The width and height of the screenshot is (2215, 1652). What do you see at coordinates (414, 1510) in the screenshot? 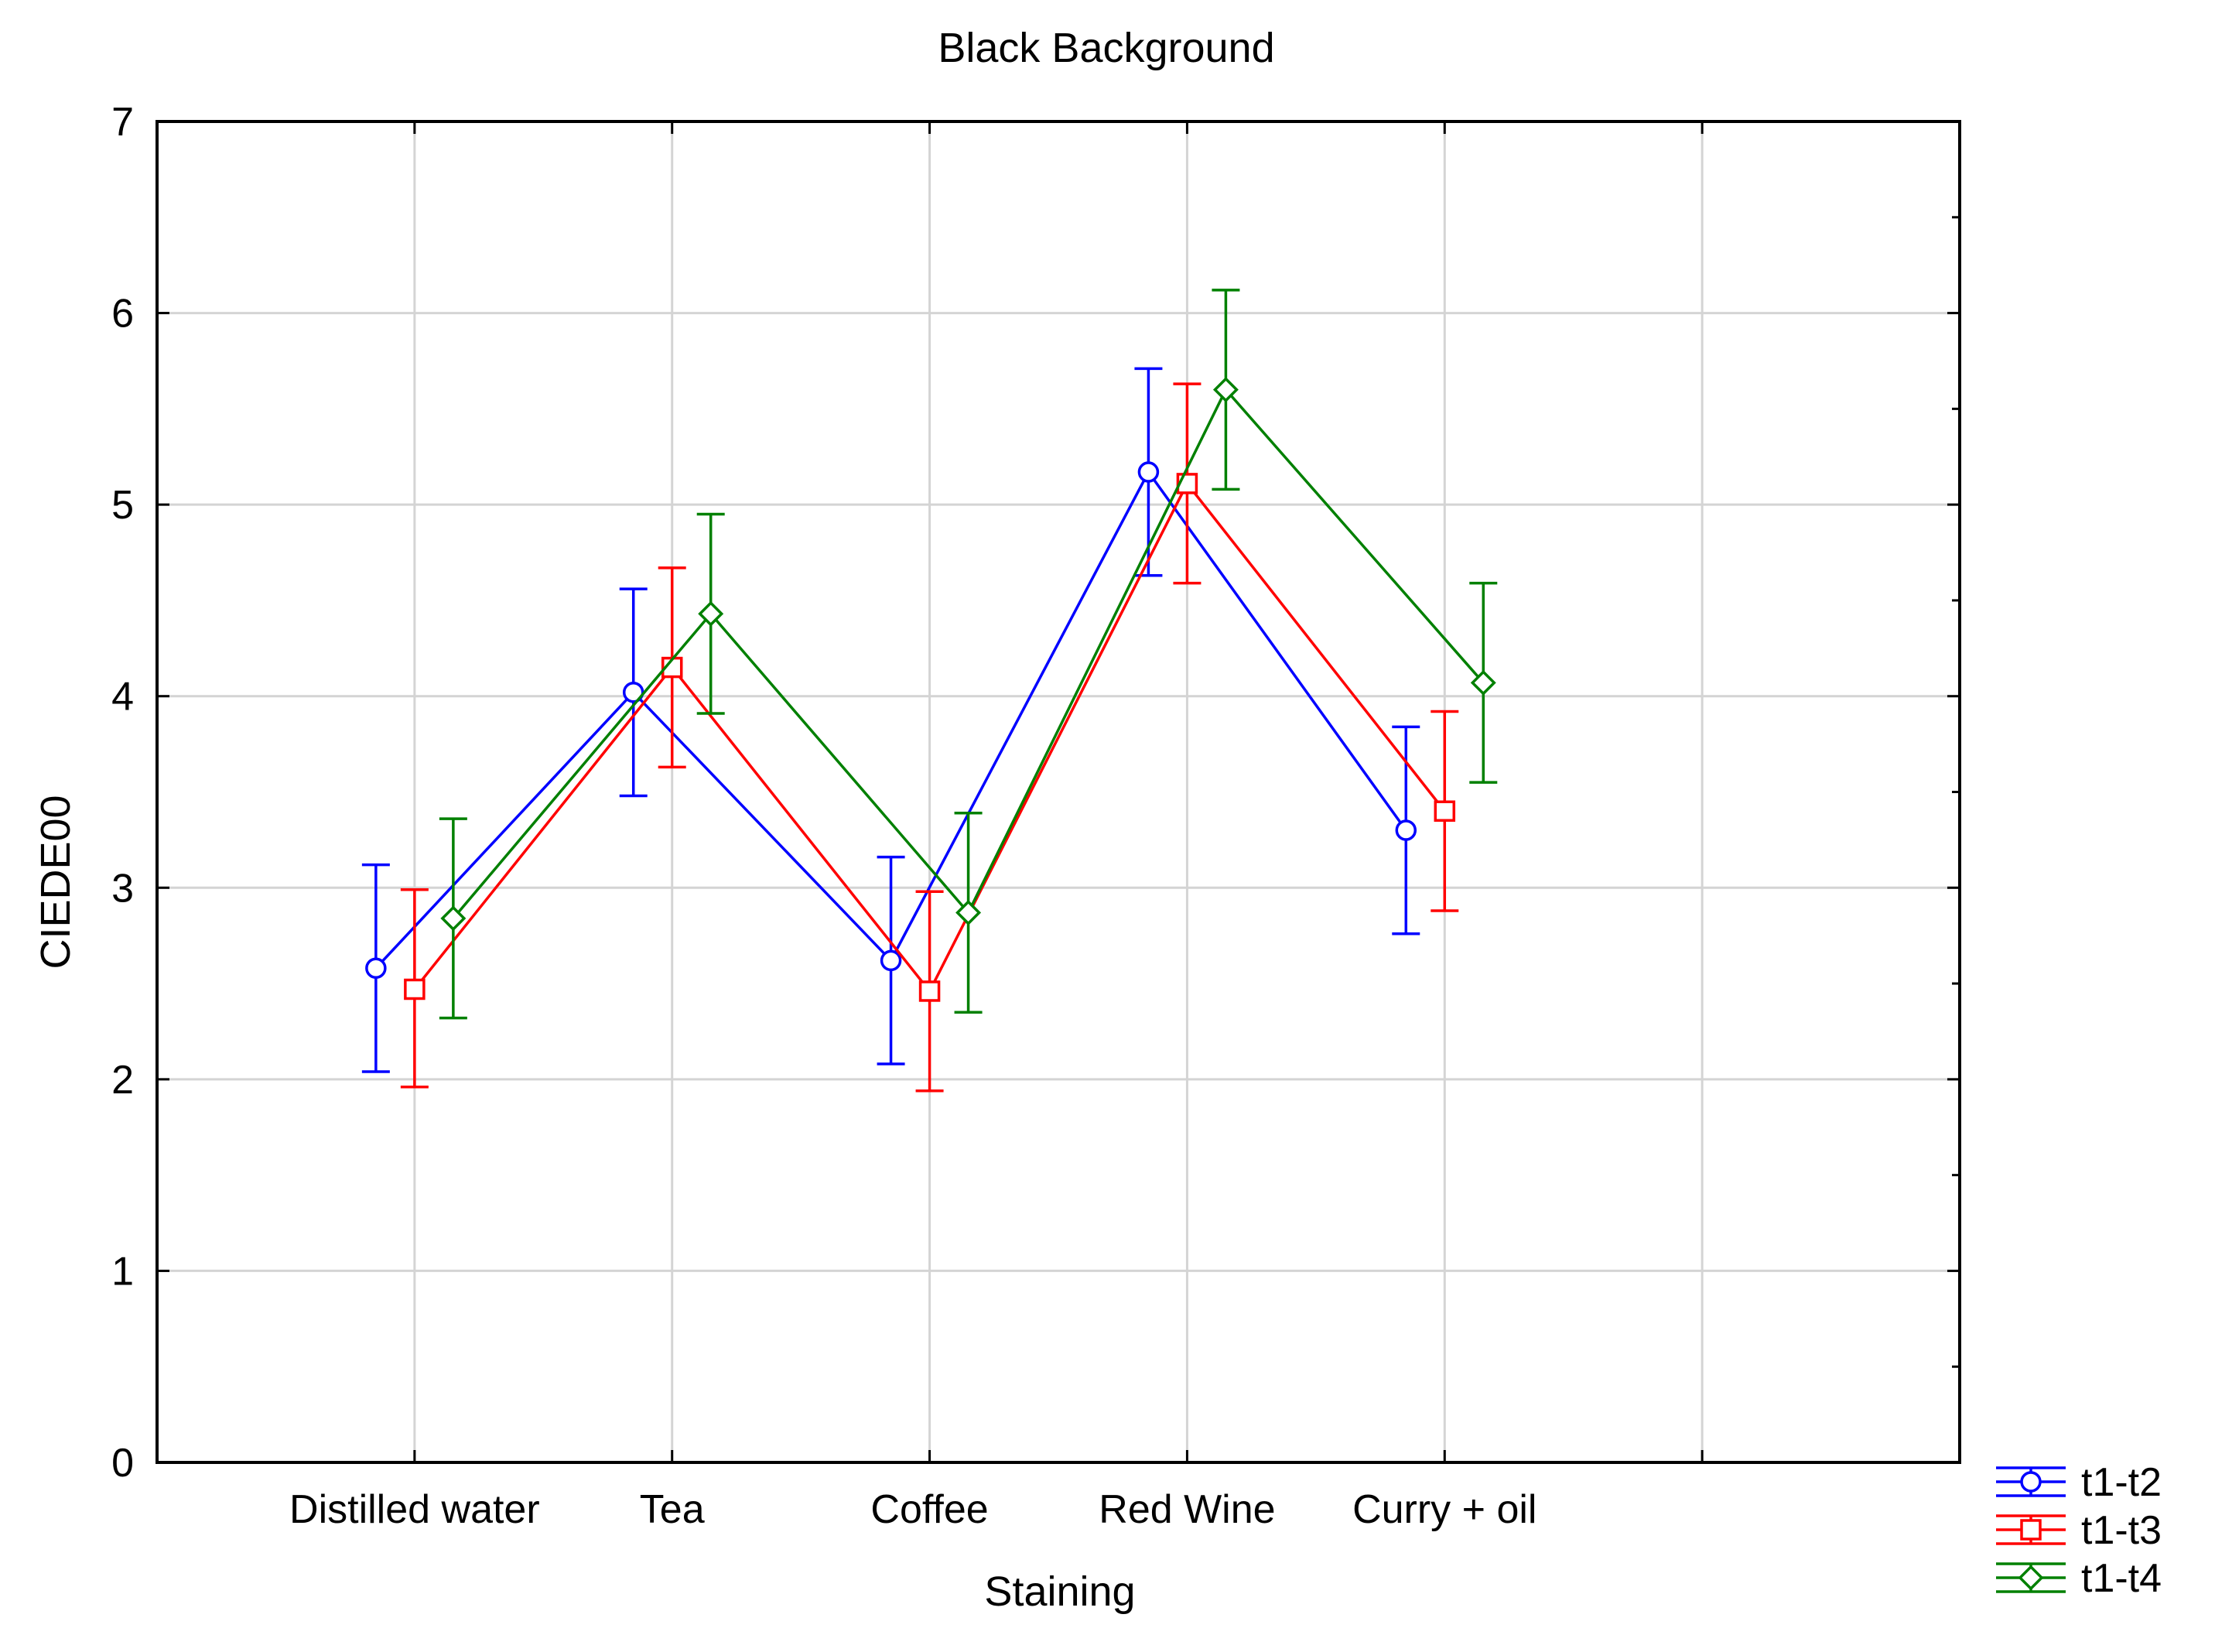
I see `x-tick-label: Distilled water` at bounding box center [414, 1510].